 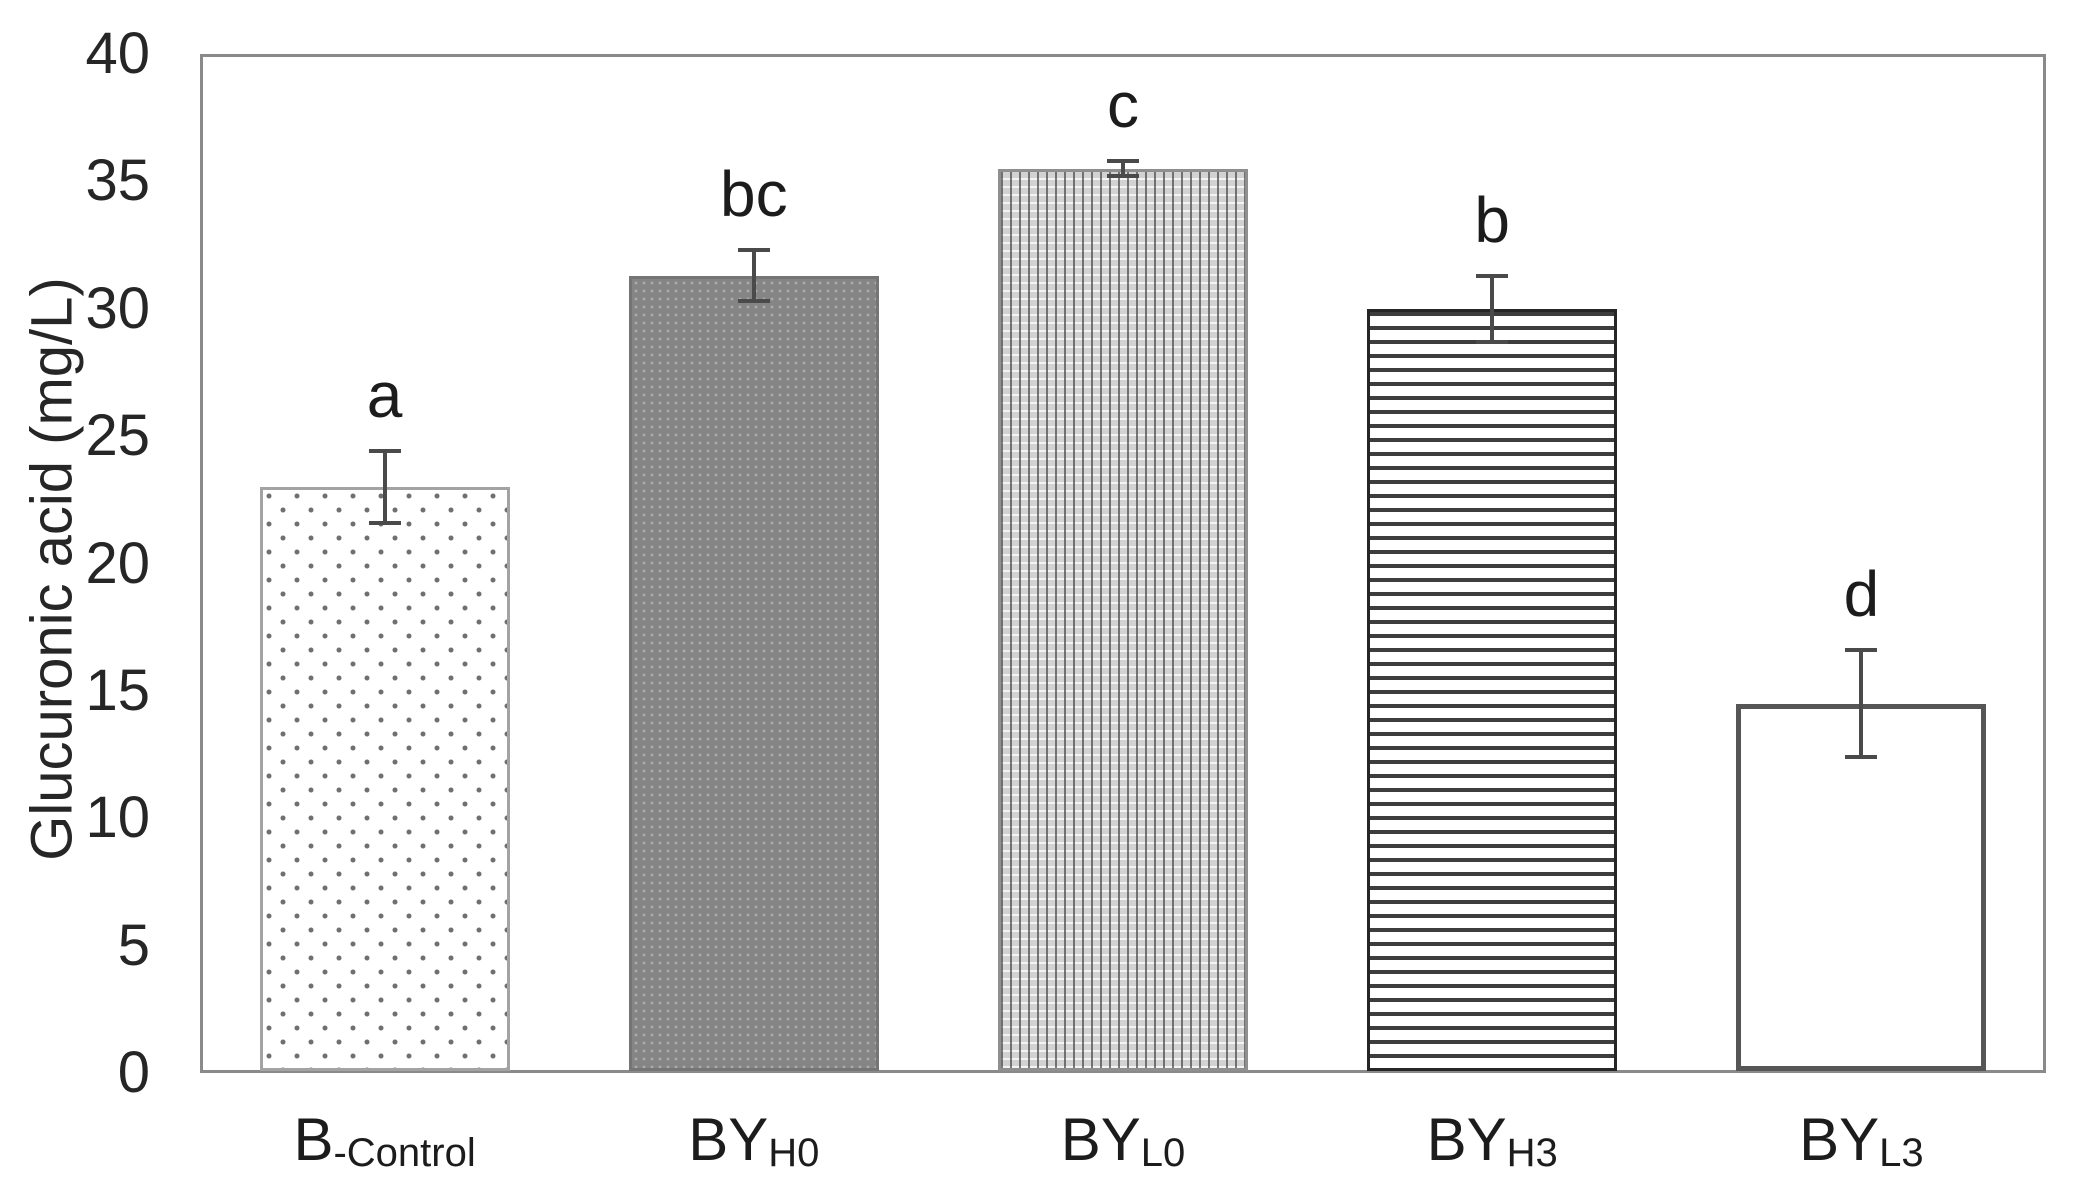 I want to click on y-axis-tick-label: 5, so click(x=133, y=945).